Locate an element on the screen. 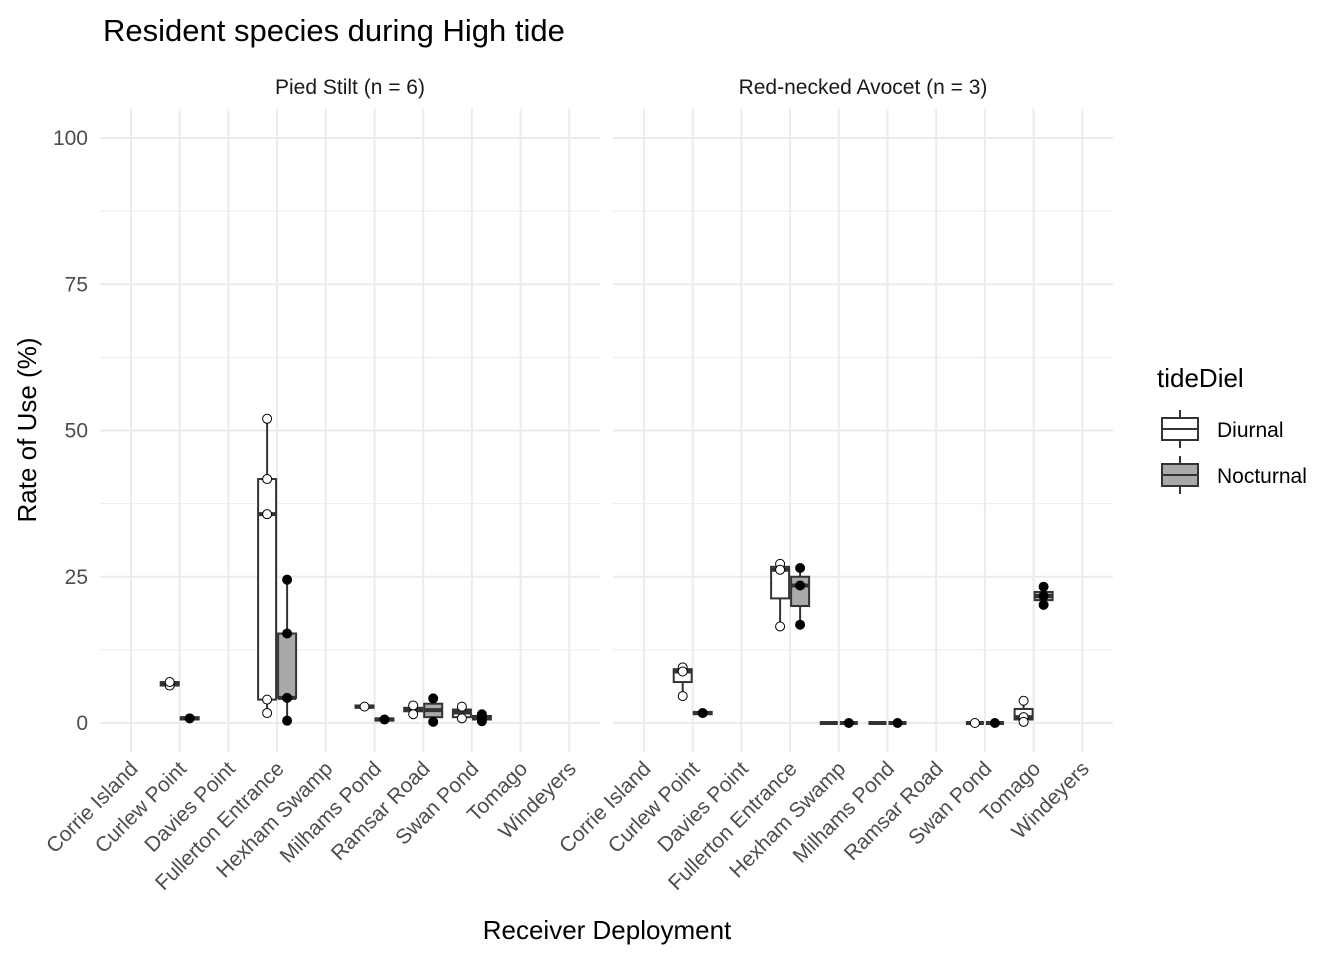  box-iqr is located at coordinates (287, 665).